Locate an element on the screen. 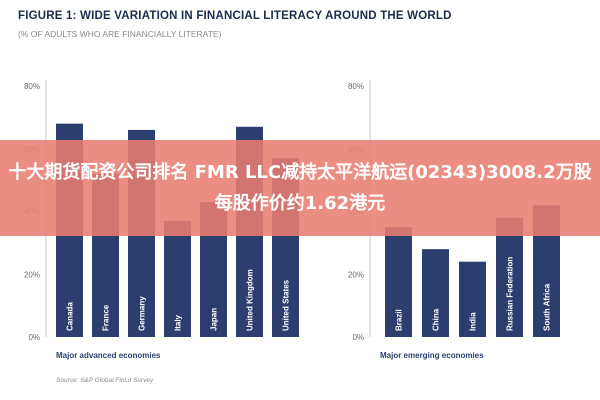 The height and width of the screenshot is (400, 600). bar-category-label: France is located at coordinates (106, 317).